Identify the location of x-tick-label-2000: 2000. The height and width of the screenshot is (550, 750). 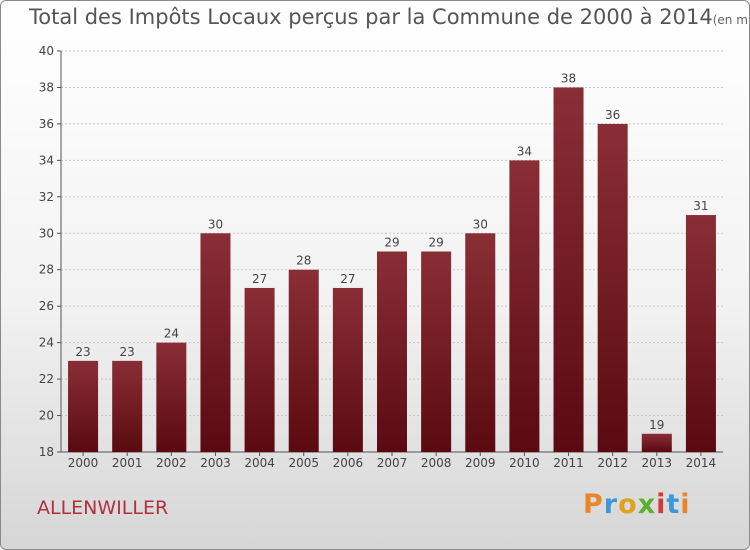
(83, 463).